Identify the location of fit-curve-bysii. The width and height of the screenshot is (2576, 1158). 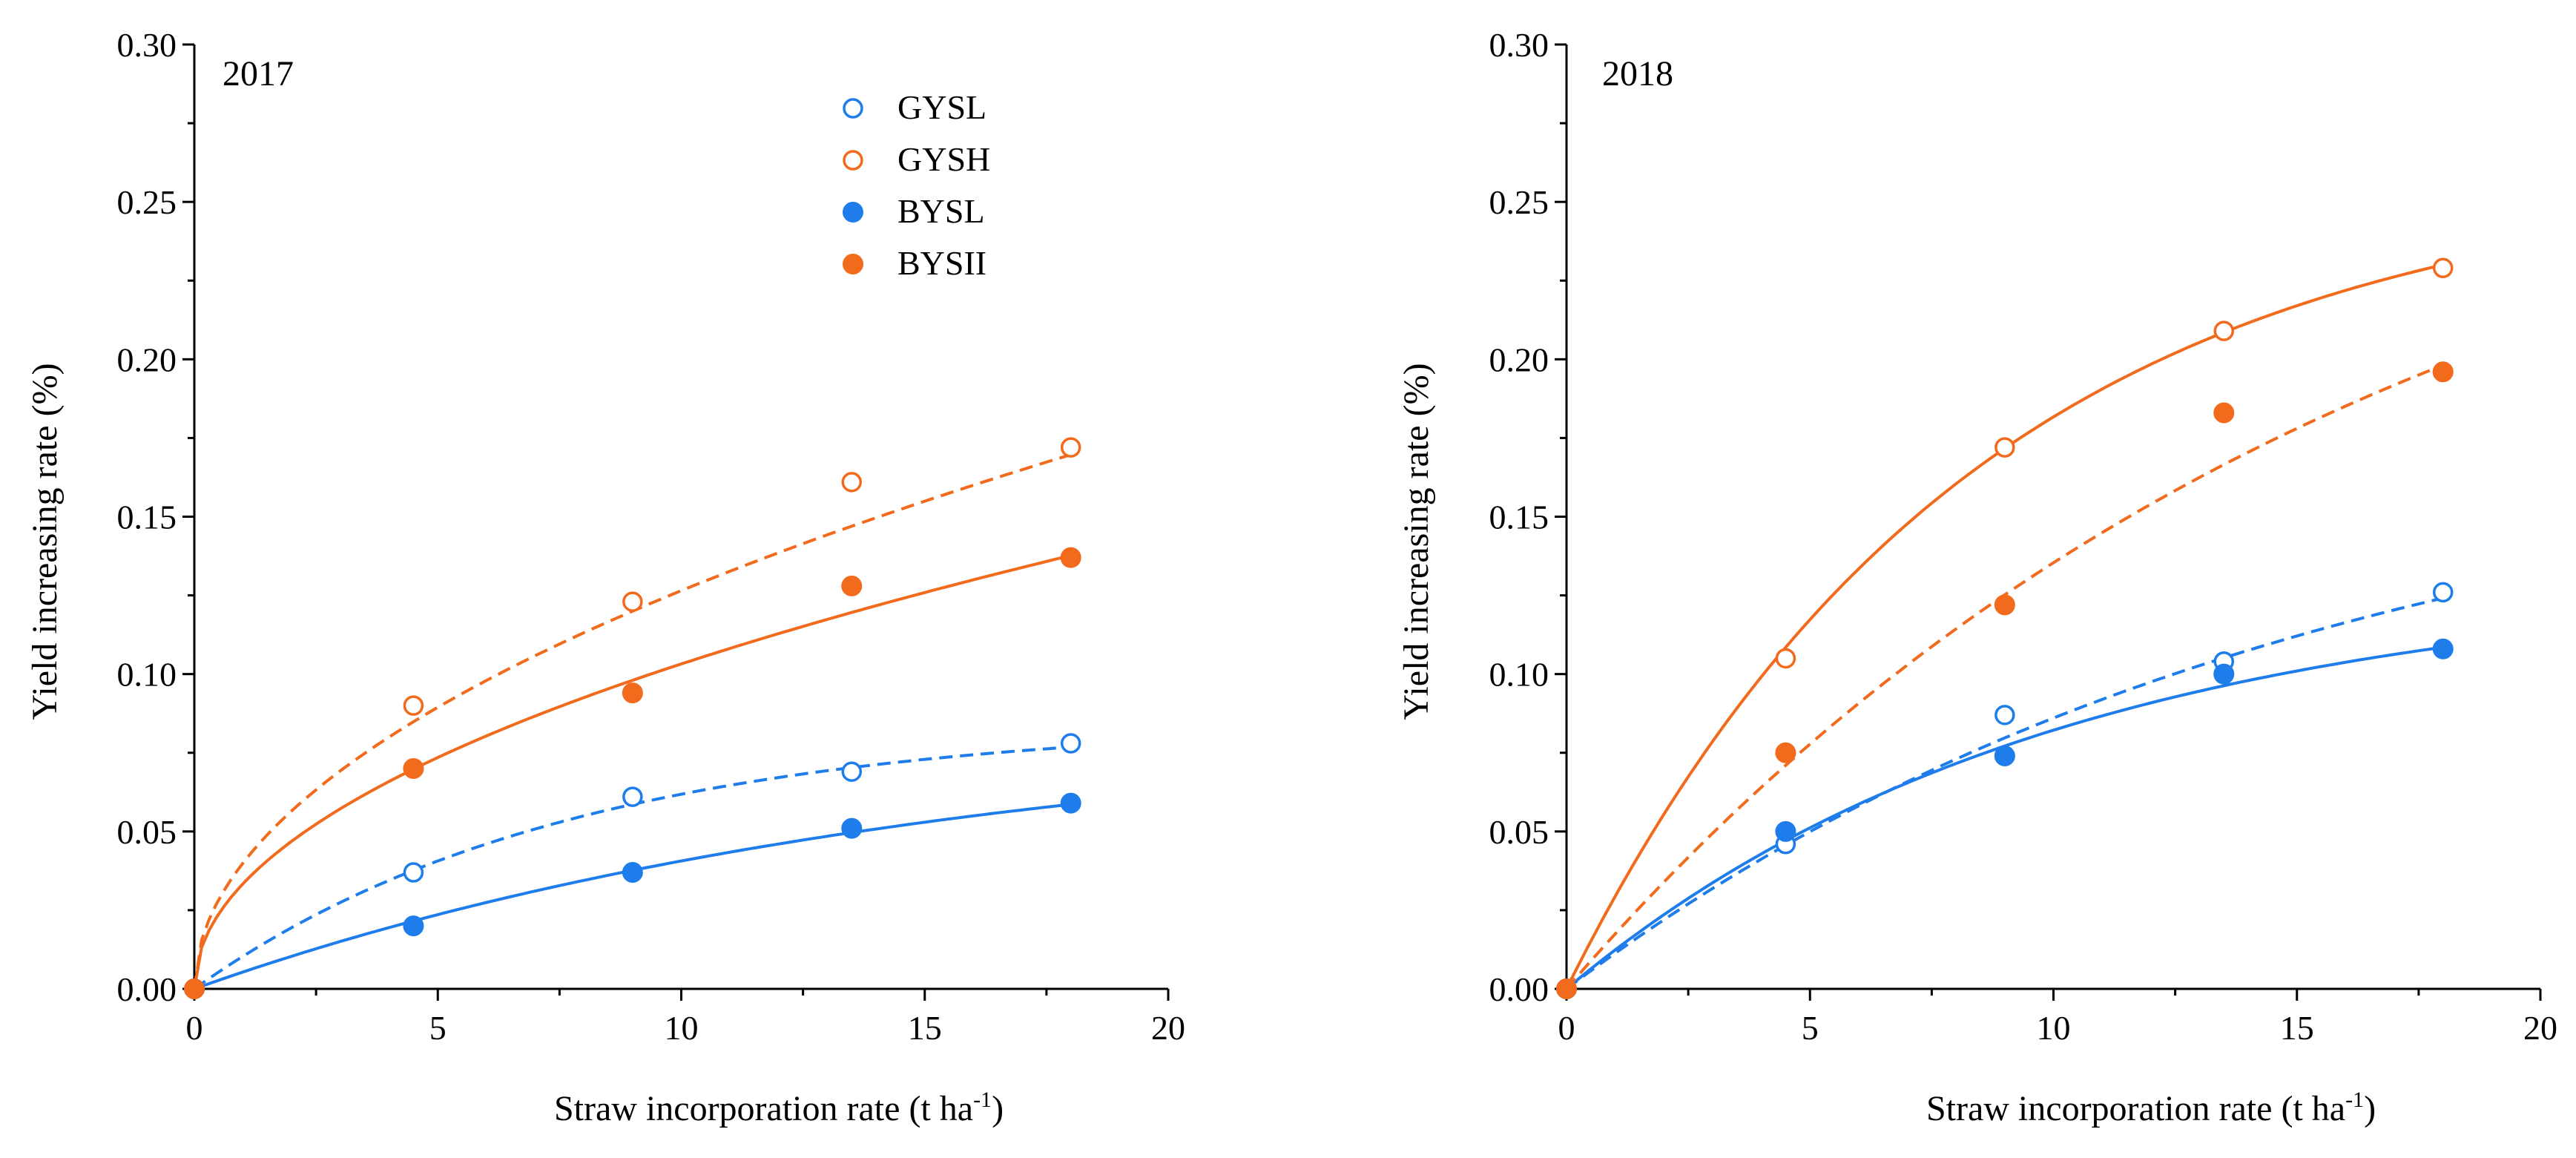
(633, 772).